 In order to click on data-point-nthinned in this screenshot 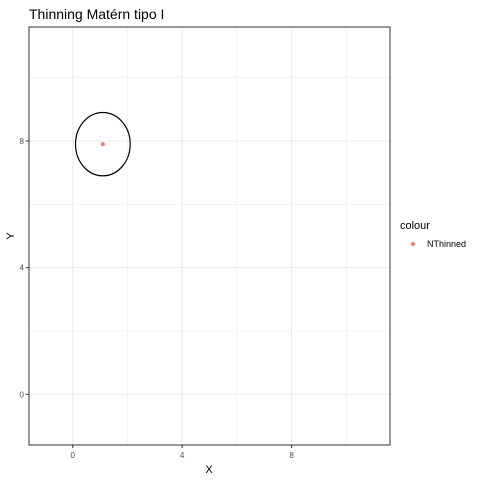, I will do `click(102, 144)`.